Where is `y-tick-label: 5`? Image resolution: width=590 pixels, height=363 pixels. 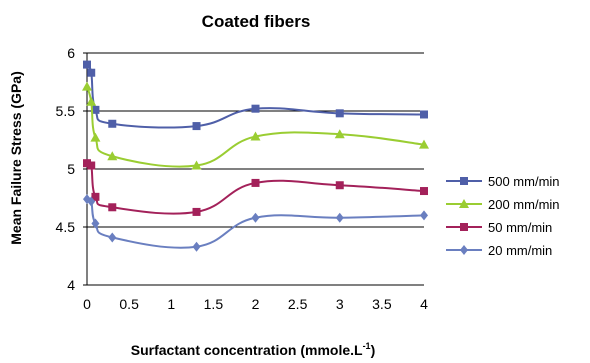
y-tick-label: 5 is located at coordinates (71, 169).